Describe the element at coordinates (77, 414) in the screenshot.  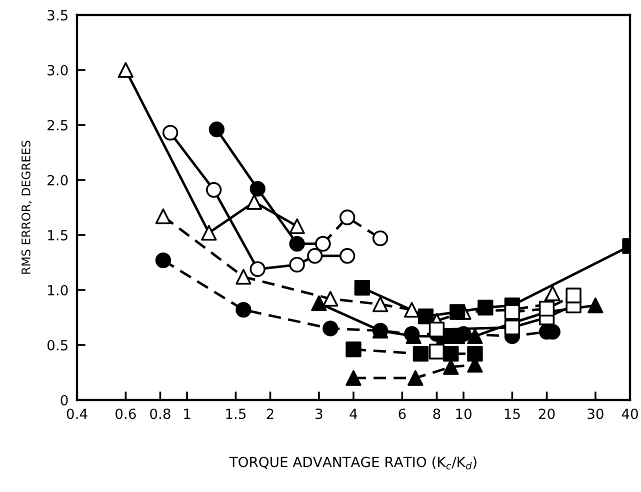
I see `x-tick-label: 0.4` at that location.